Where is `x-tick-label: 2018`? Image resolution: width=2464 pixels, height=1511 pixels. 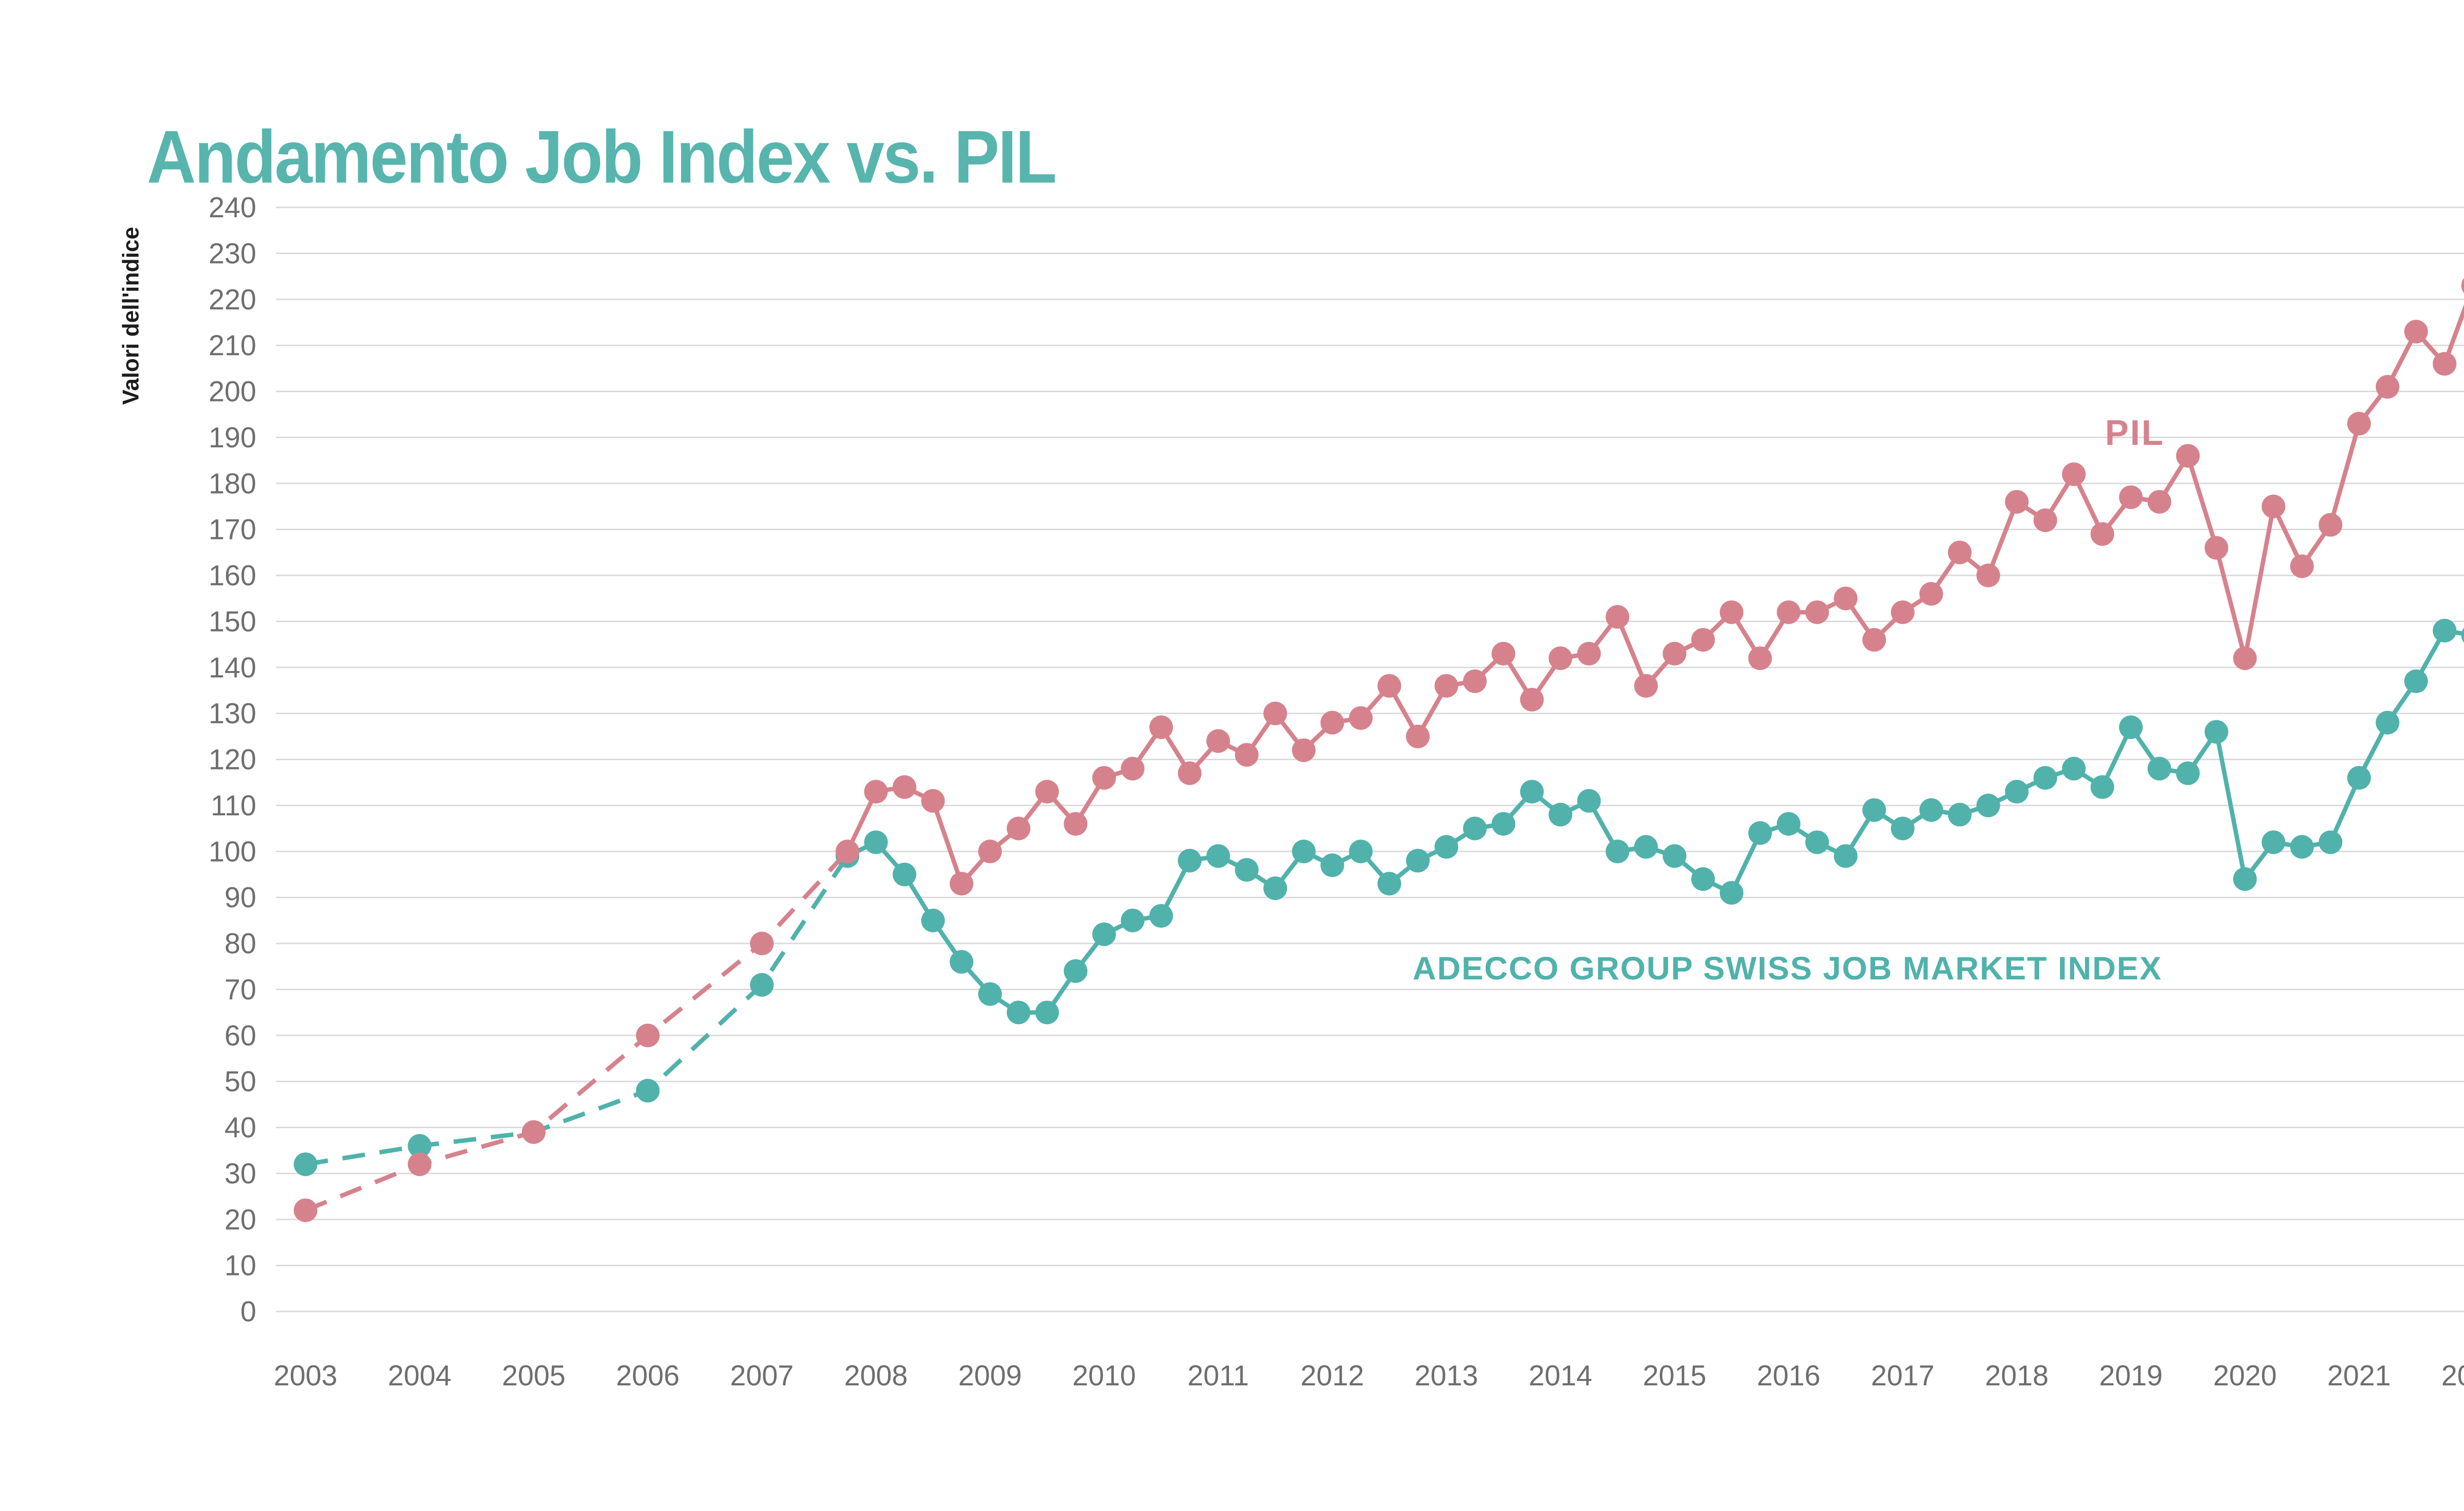 x-tick-label: 2018 is located at coordinates (2017, 1376).